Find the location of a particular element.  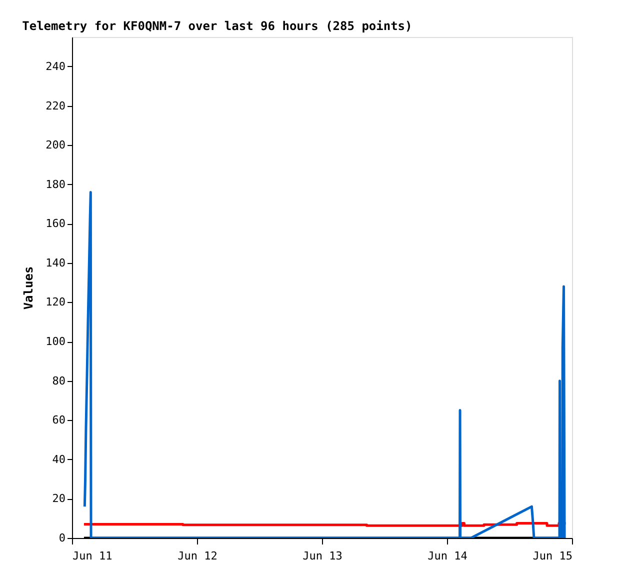

y-tick-label: 120 is located at coordinates (56, 302).